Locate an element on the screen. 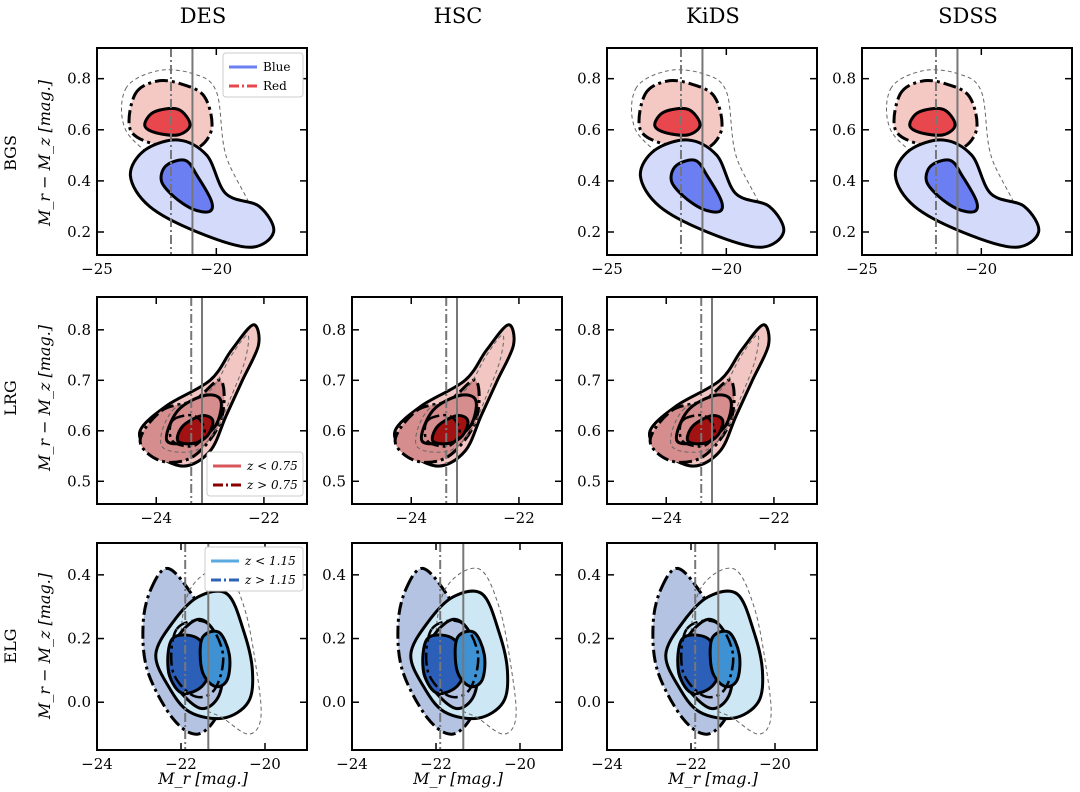 This screenshot has height=792, width=1080. legend-label-1: z > 1.15 is located at coordinates (270, 580).